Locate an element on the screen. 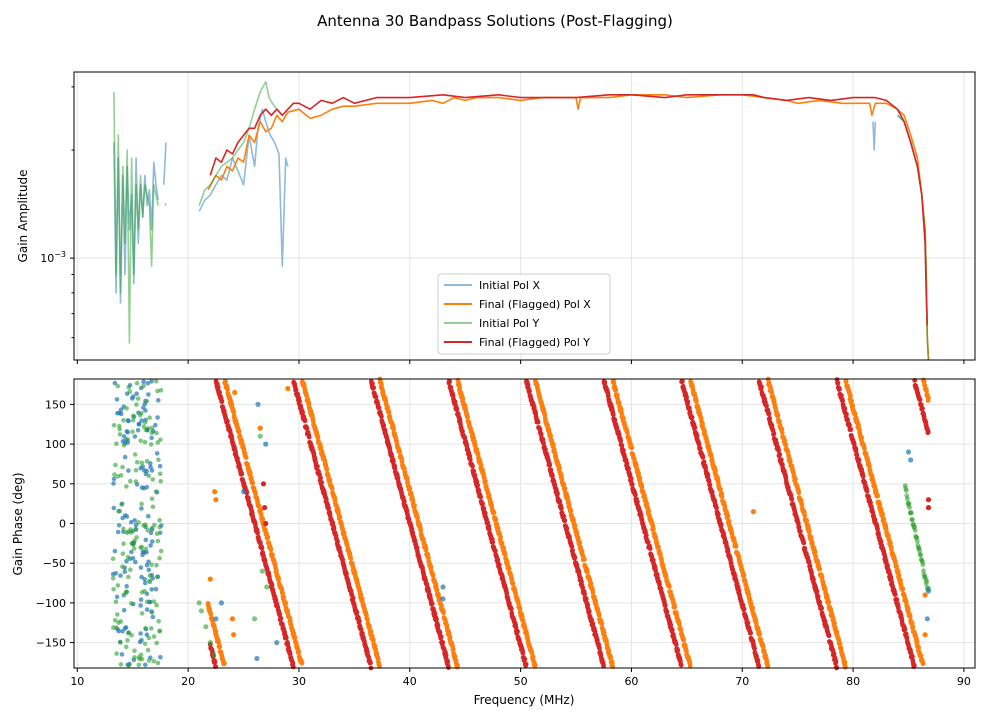 The image size is (990, 720). amplitude-series-line is located at coordinates (165, 163).